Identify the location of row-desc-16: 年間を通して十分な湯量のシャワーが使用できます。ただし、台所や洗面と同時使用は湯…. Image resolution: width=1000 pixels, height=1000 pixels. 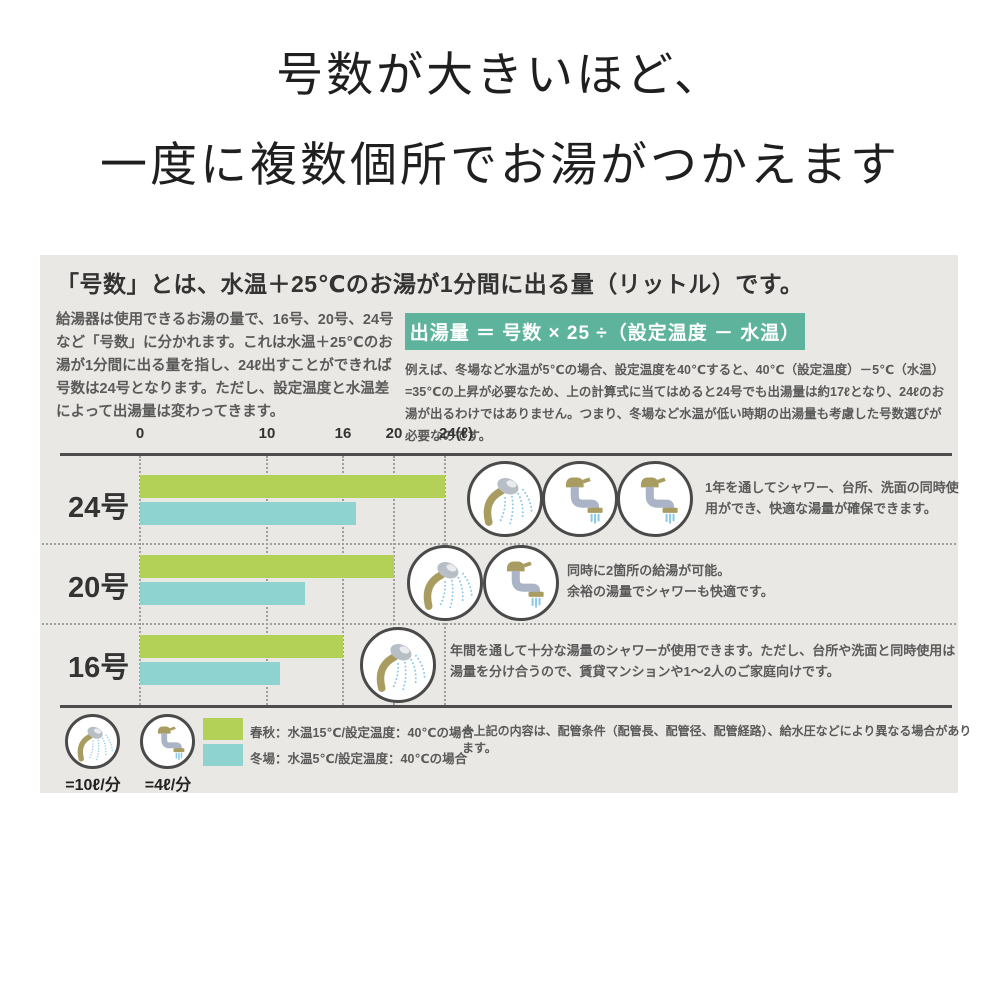
(703, 661).